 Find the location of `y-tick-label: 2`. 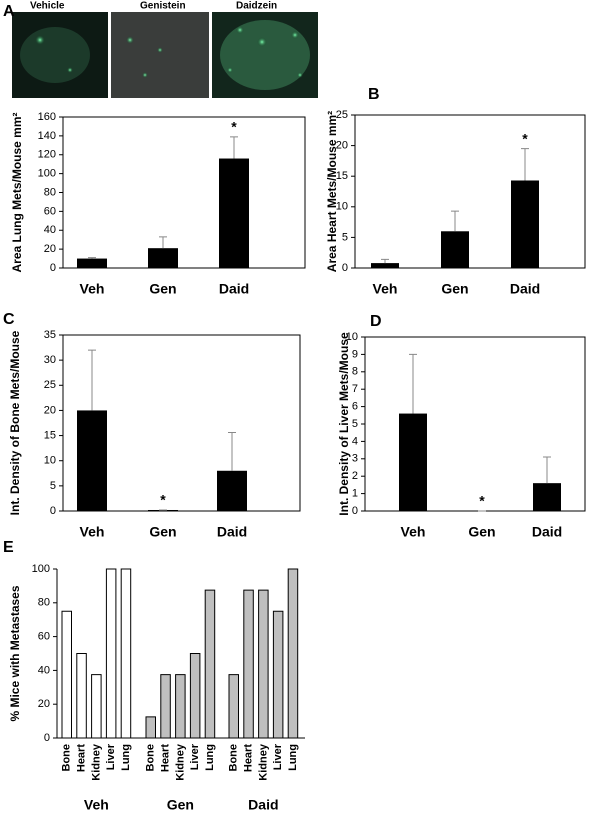

y-tick-label: 2 is located at coordinates (355, 476).